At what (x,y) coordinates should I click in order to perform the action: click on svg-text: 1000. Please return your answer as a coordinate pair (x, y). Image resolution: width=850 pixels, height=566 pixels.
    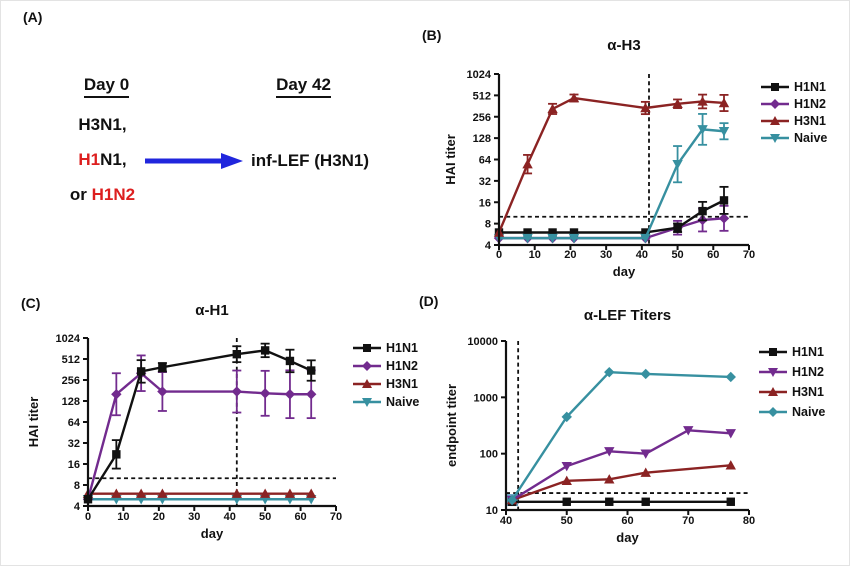
    Looking at the image, I should click on (486, 398).